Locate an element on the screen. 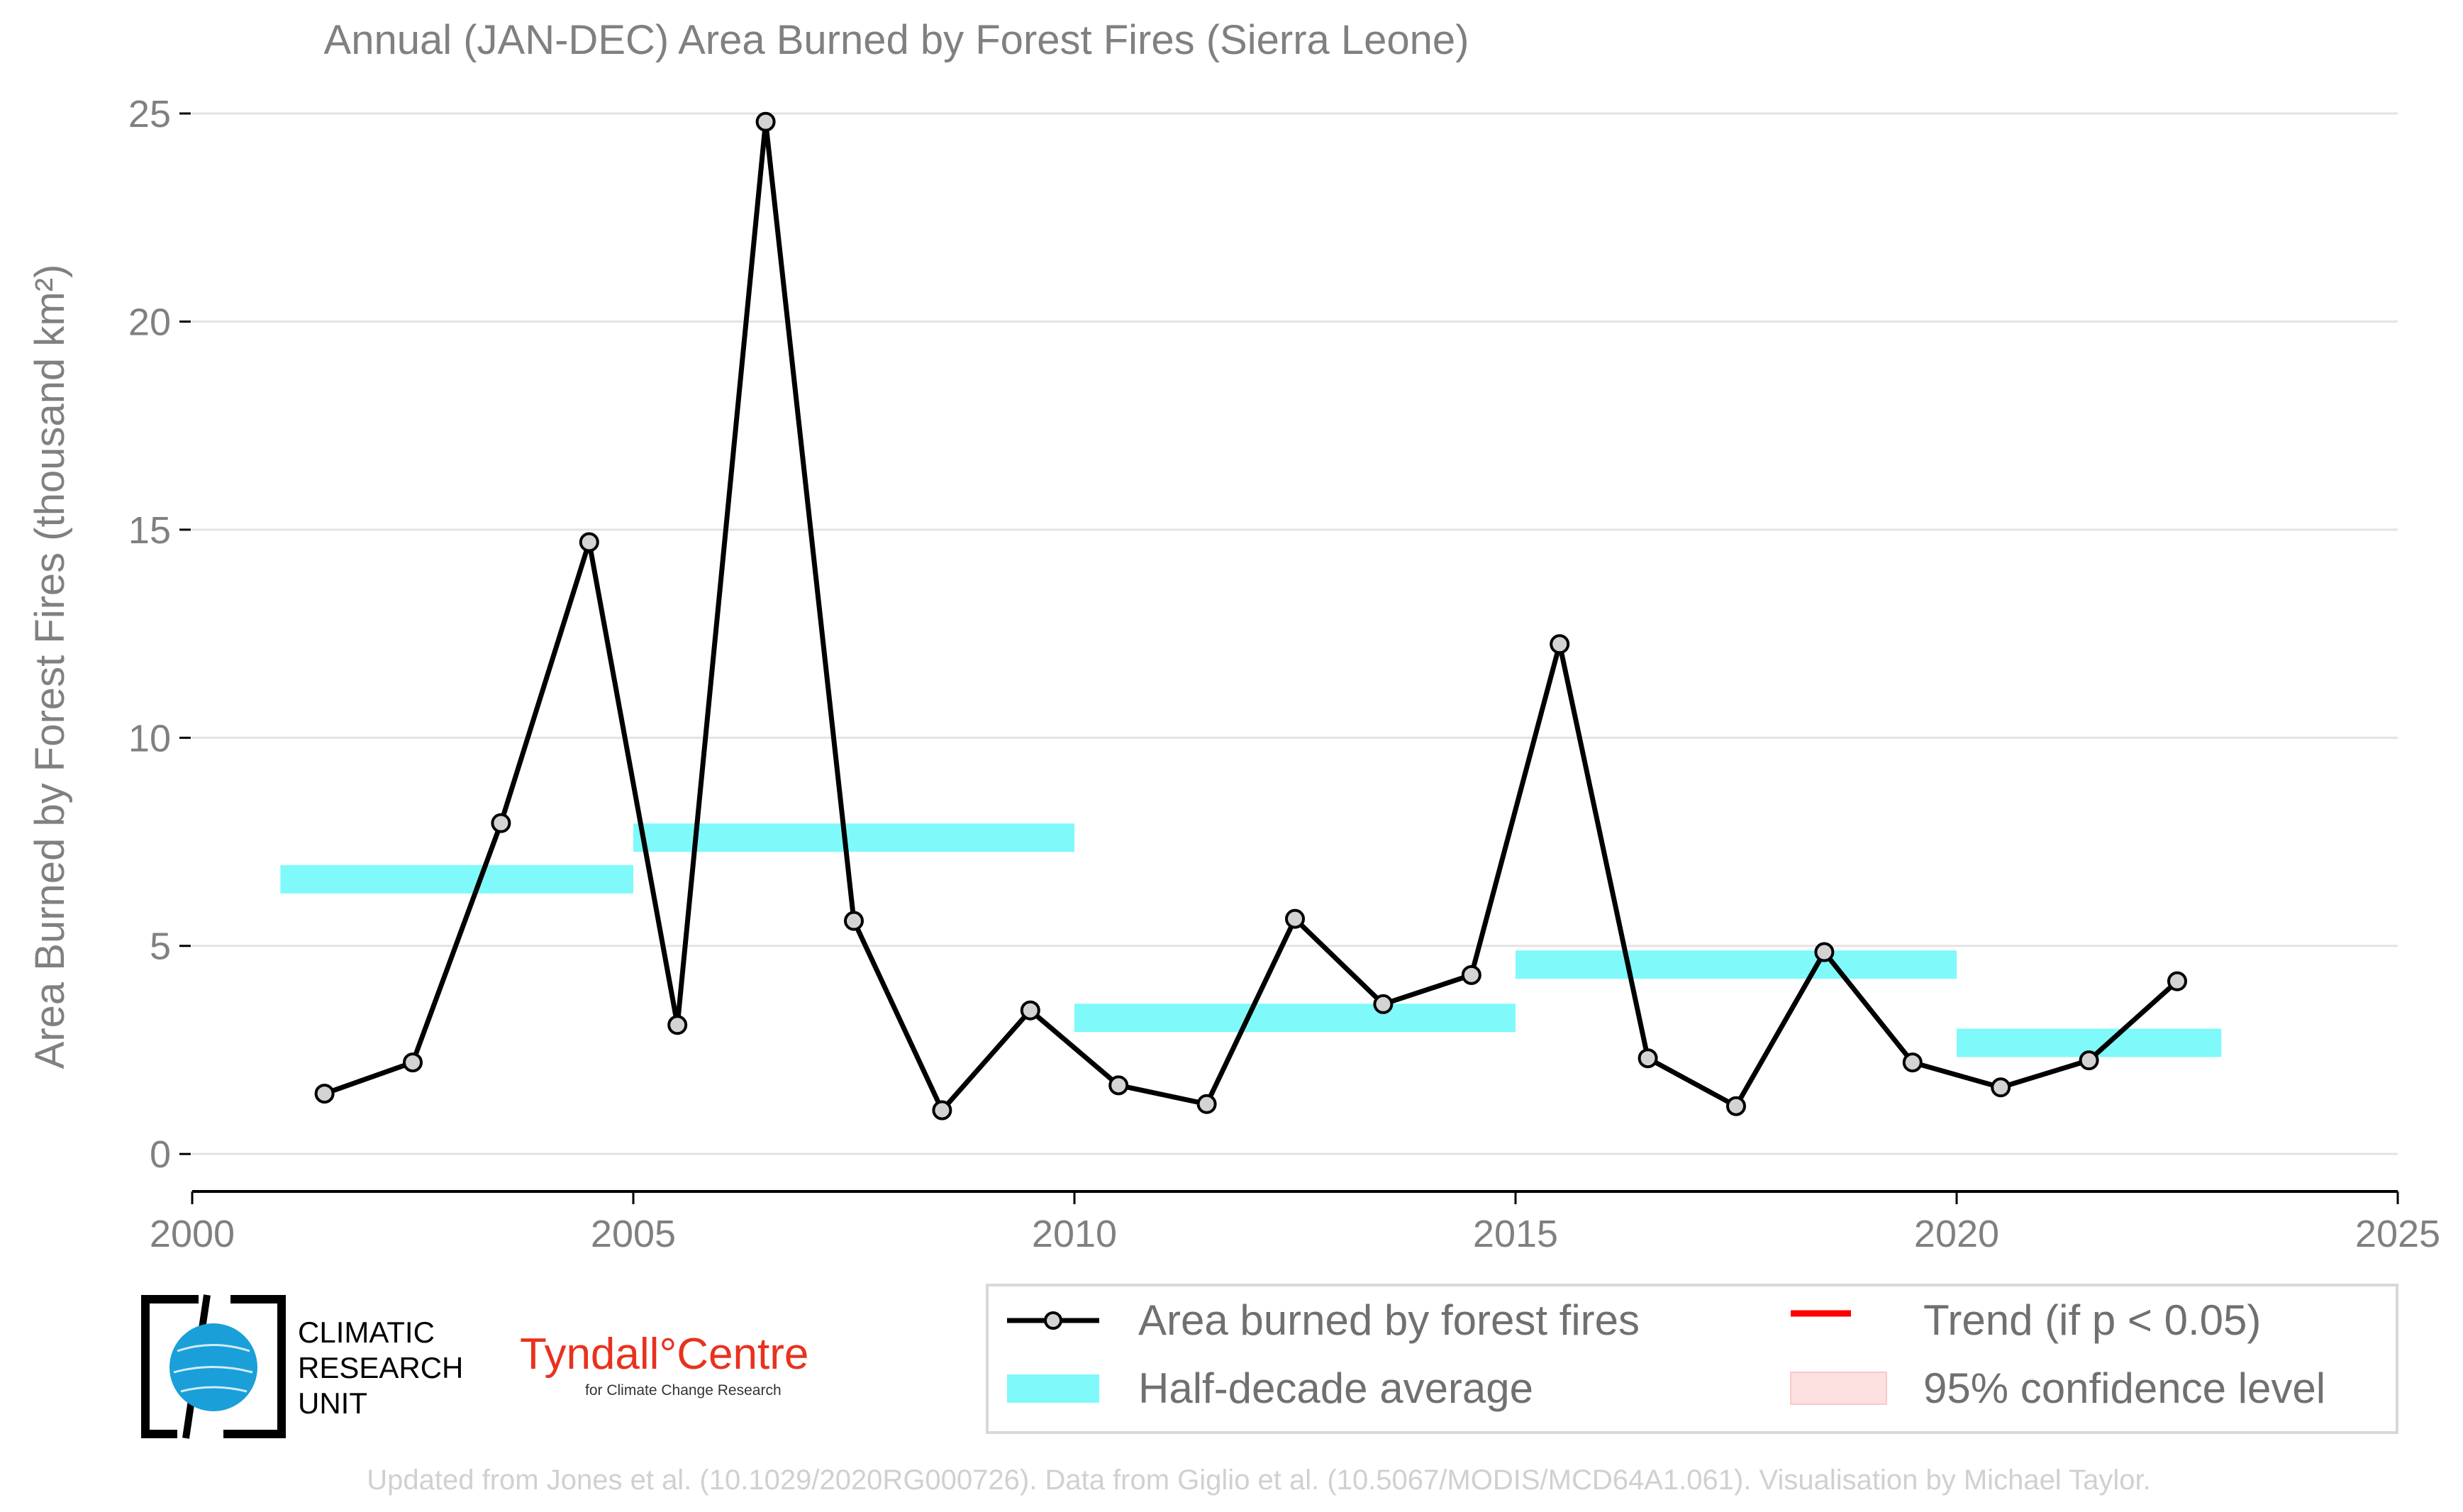 The height and width of the screenshot is (1512, 2463). legend-box is located at coordinates (1692, 1359).